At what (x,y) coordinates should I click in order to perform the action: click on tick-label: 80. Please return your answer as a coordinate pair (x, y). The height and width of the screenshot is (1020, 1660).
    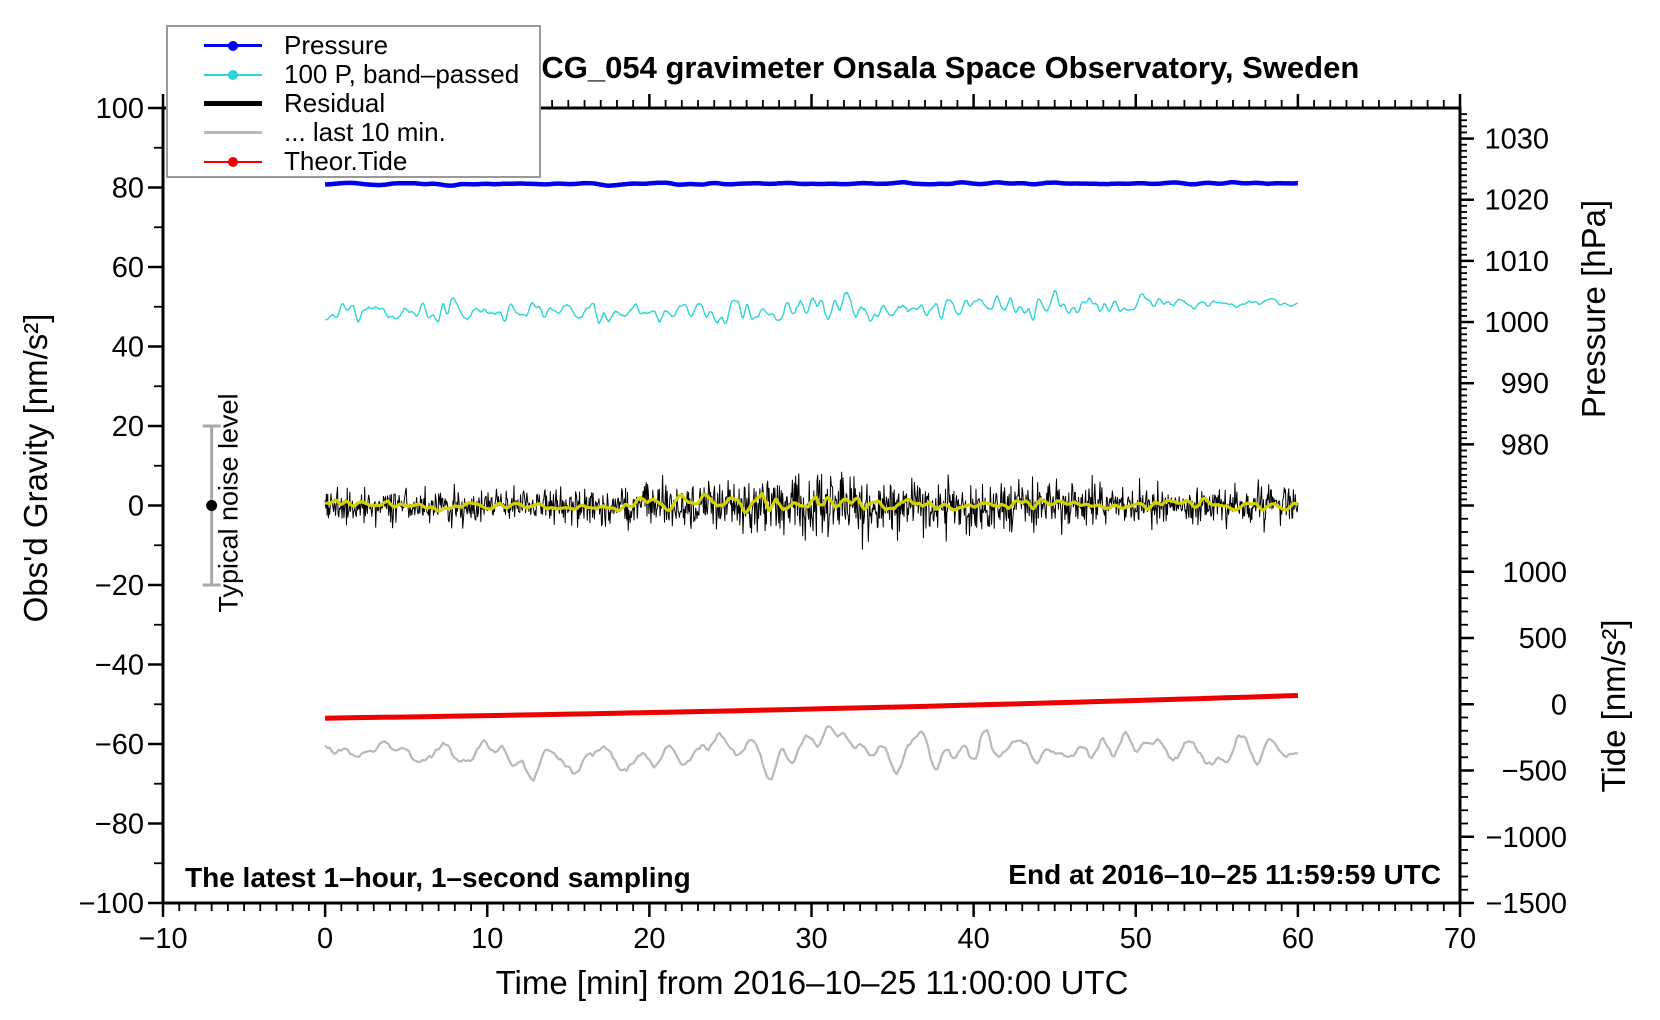
    Looking at the image, I should click on (128, 189).